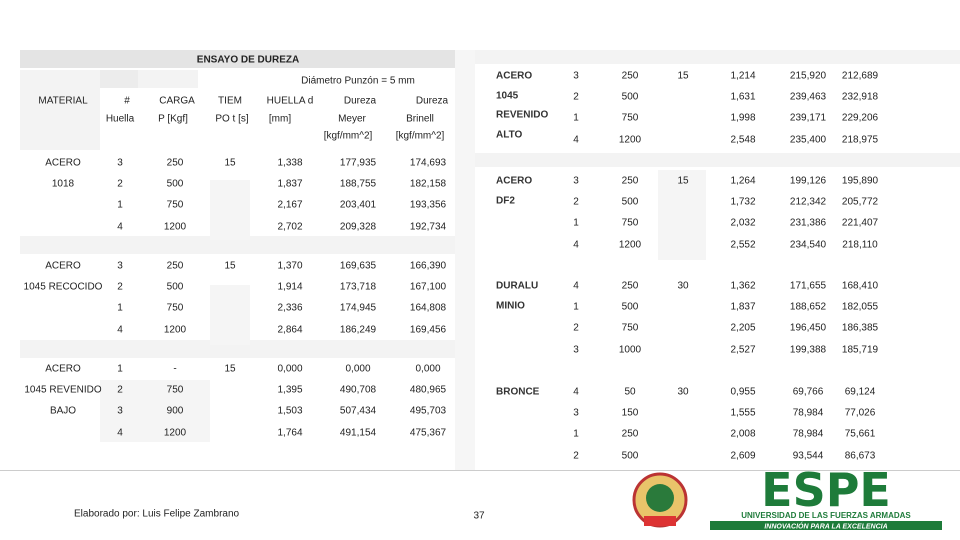 The image size is (960, 540). I want to click on cell: 2,336, so click(290, 308).